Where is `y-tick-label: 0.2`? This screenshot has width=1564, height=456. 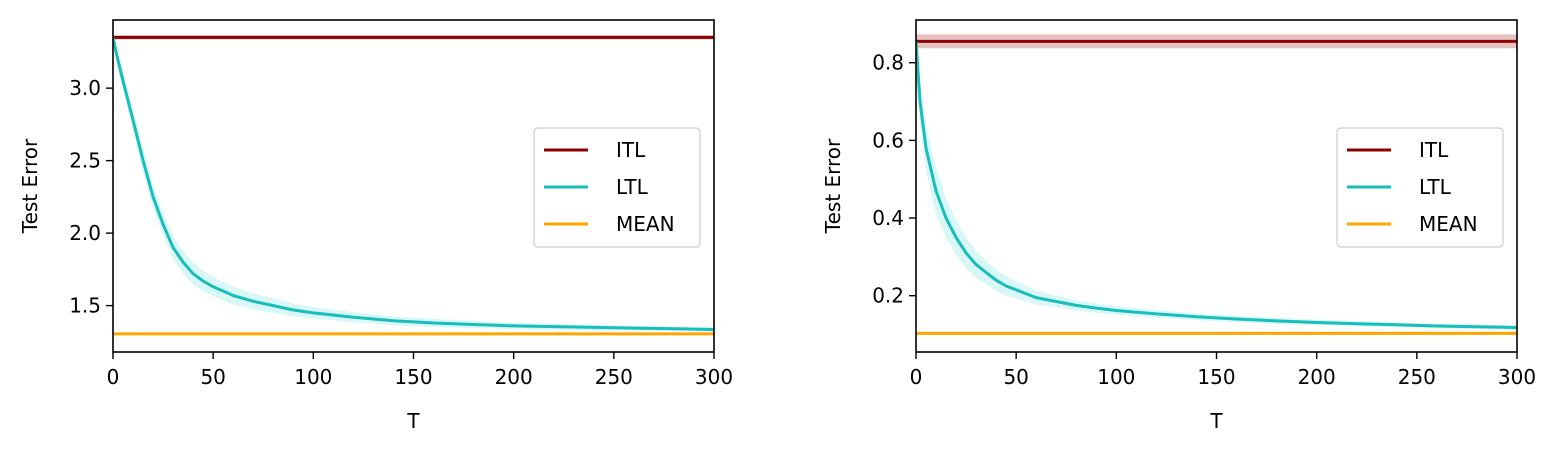
y-tick-label: 0.2 is located at coordinates (888, 296).